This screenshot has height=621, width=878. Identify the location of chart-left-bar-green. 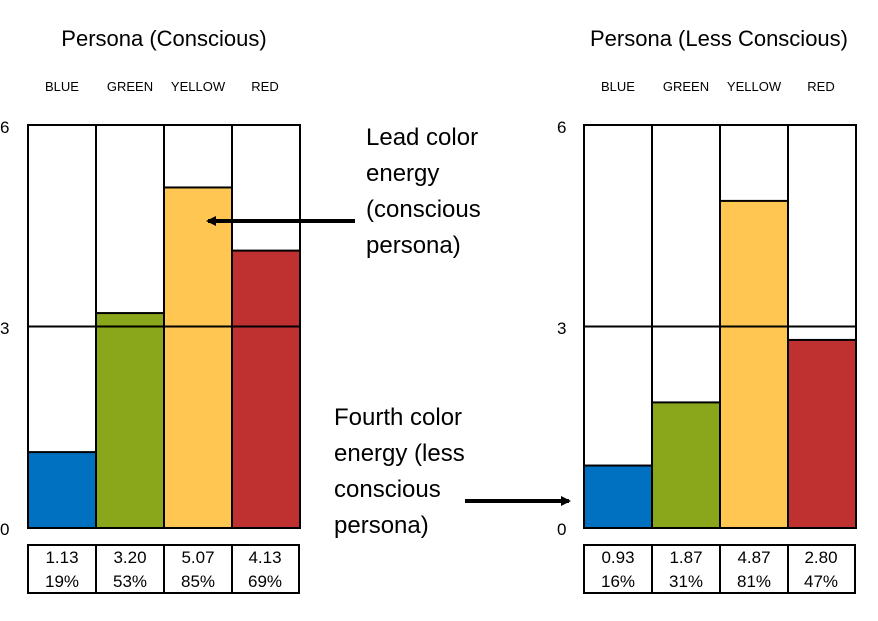
(130, 421).